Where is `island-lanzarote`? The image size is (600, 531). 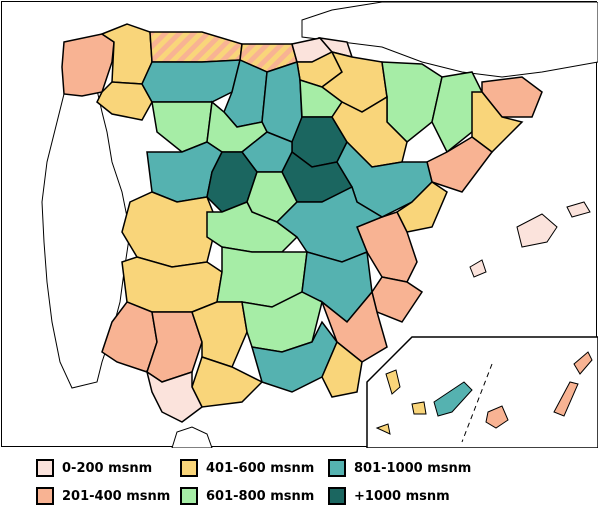
island-lanzarote is located at coordinates (583, 363).